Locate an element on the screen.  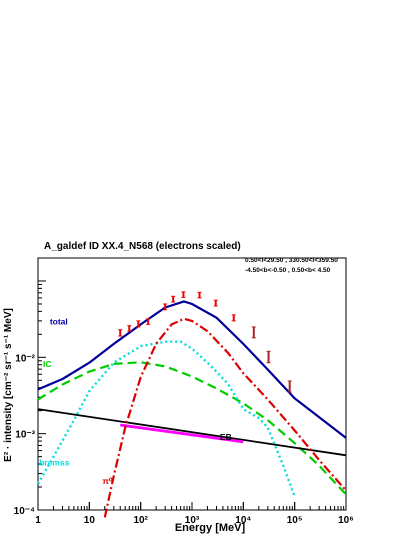
x-tick-label: 10⁶ is located at coordinates (346, 520).